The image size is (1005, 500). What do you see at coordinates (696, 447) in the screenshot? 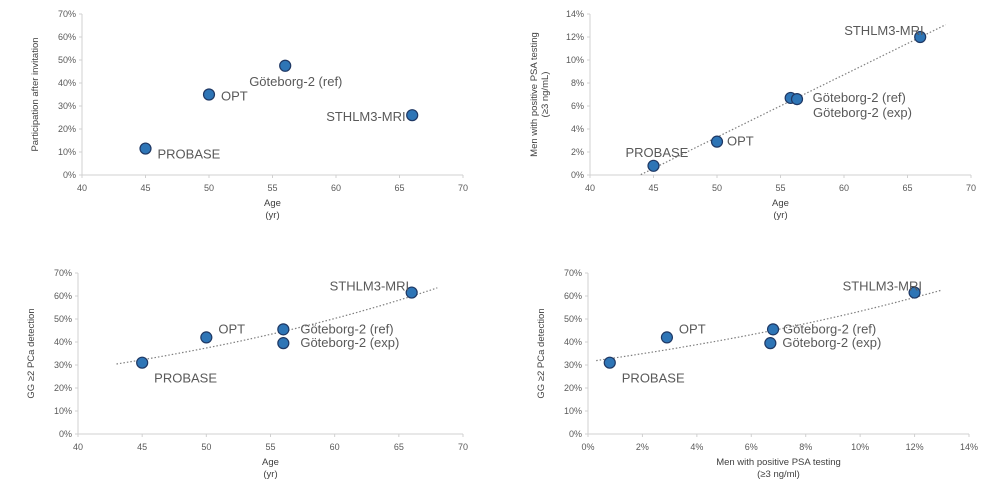
I see `x-tick-label: 4%` at bounding box center [696, 447].